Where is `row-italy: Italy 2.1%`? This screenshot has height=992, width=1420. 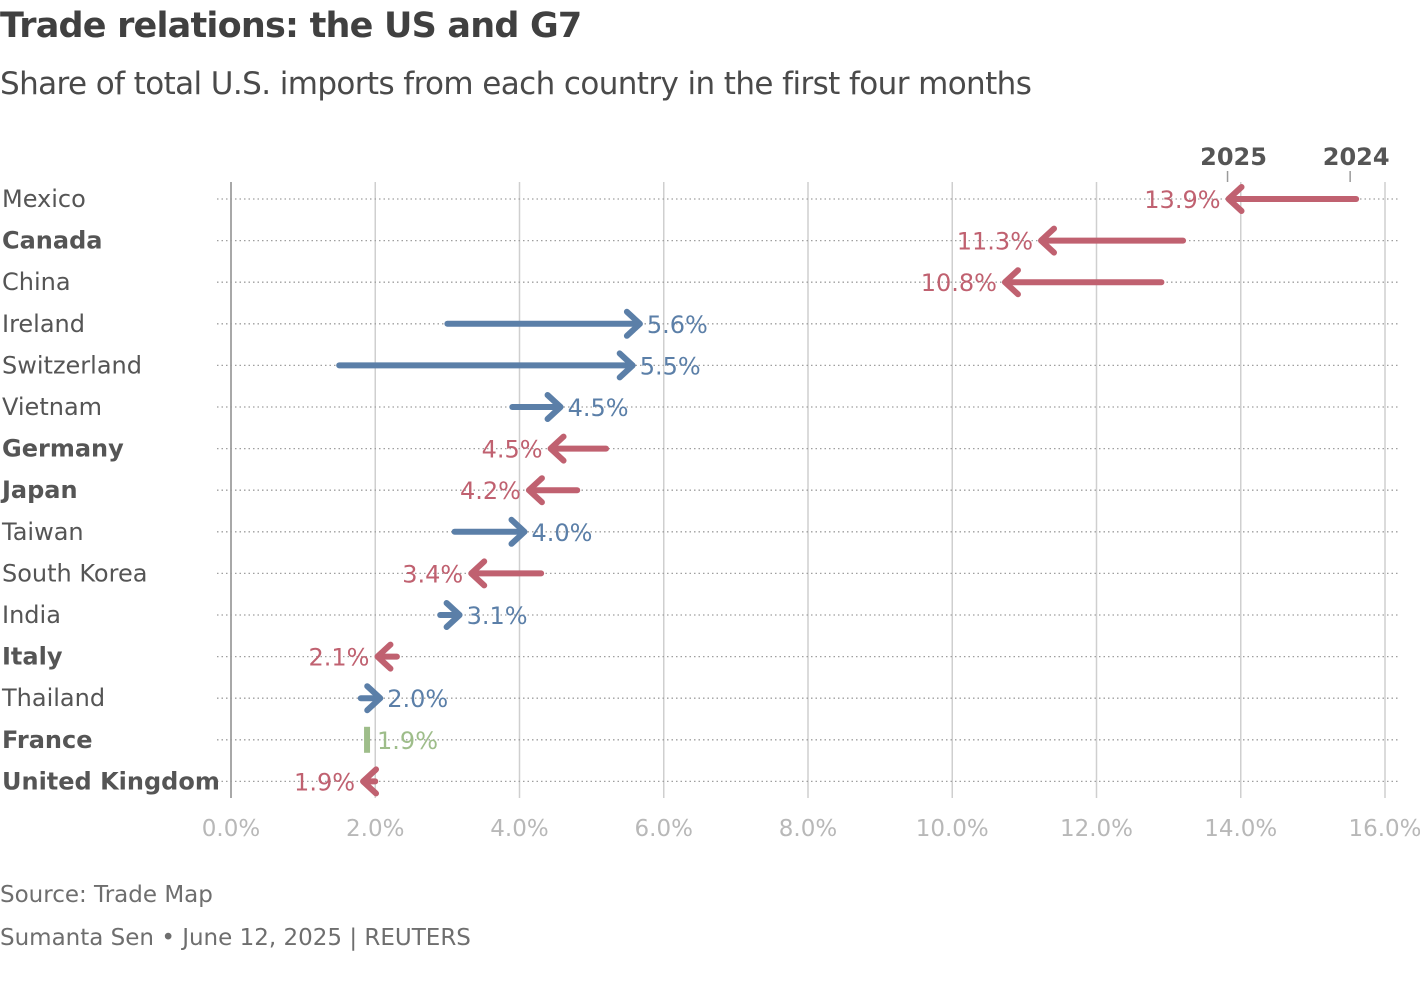
row-italy: Italy 2.1% is located at coordinates (700, 656).